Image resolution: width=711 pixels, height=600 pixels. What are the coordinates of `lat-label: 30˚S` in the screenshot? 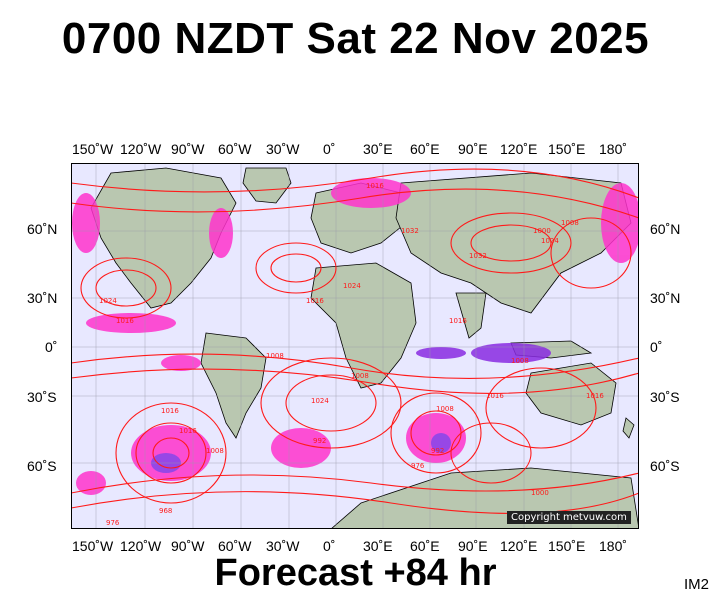 It's located at (665, 397).